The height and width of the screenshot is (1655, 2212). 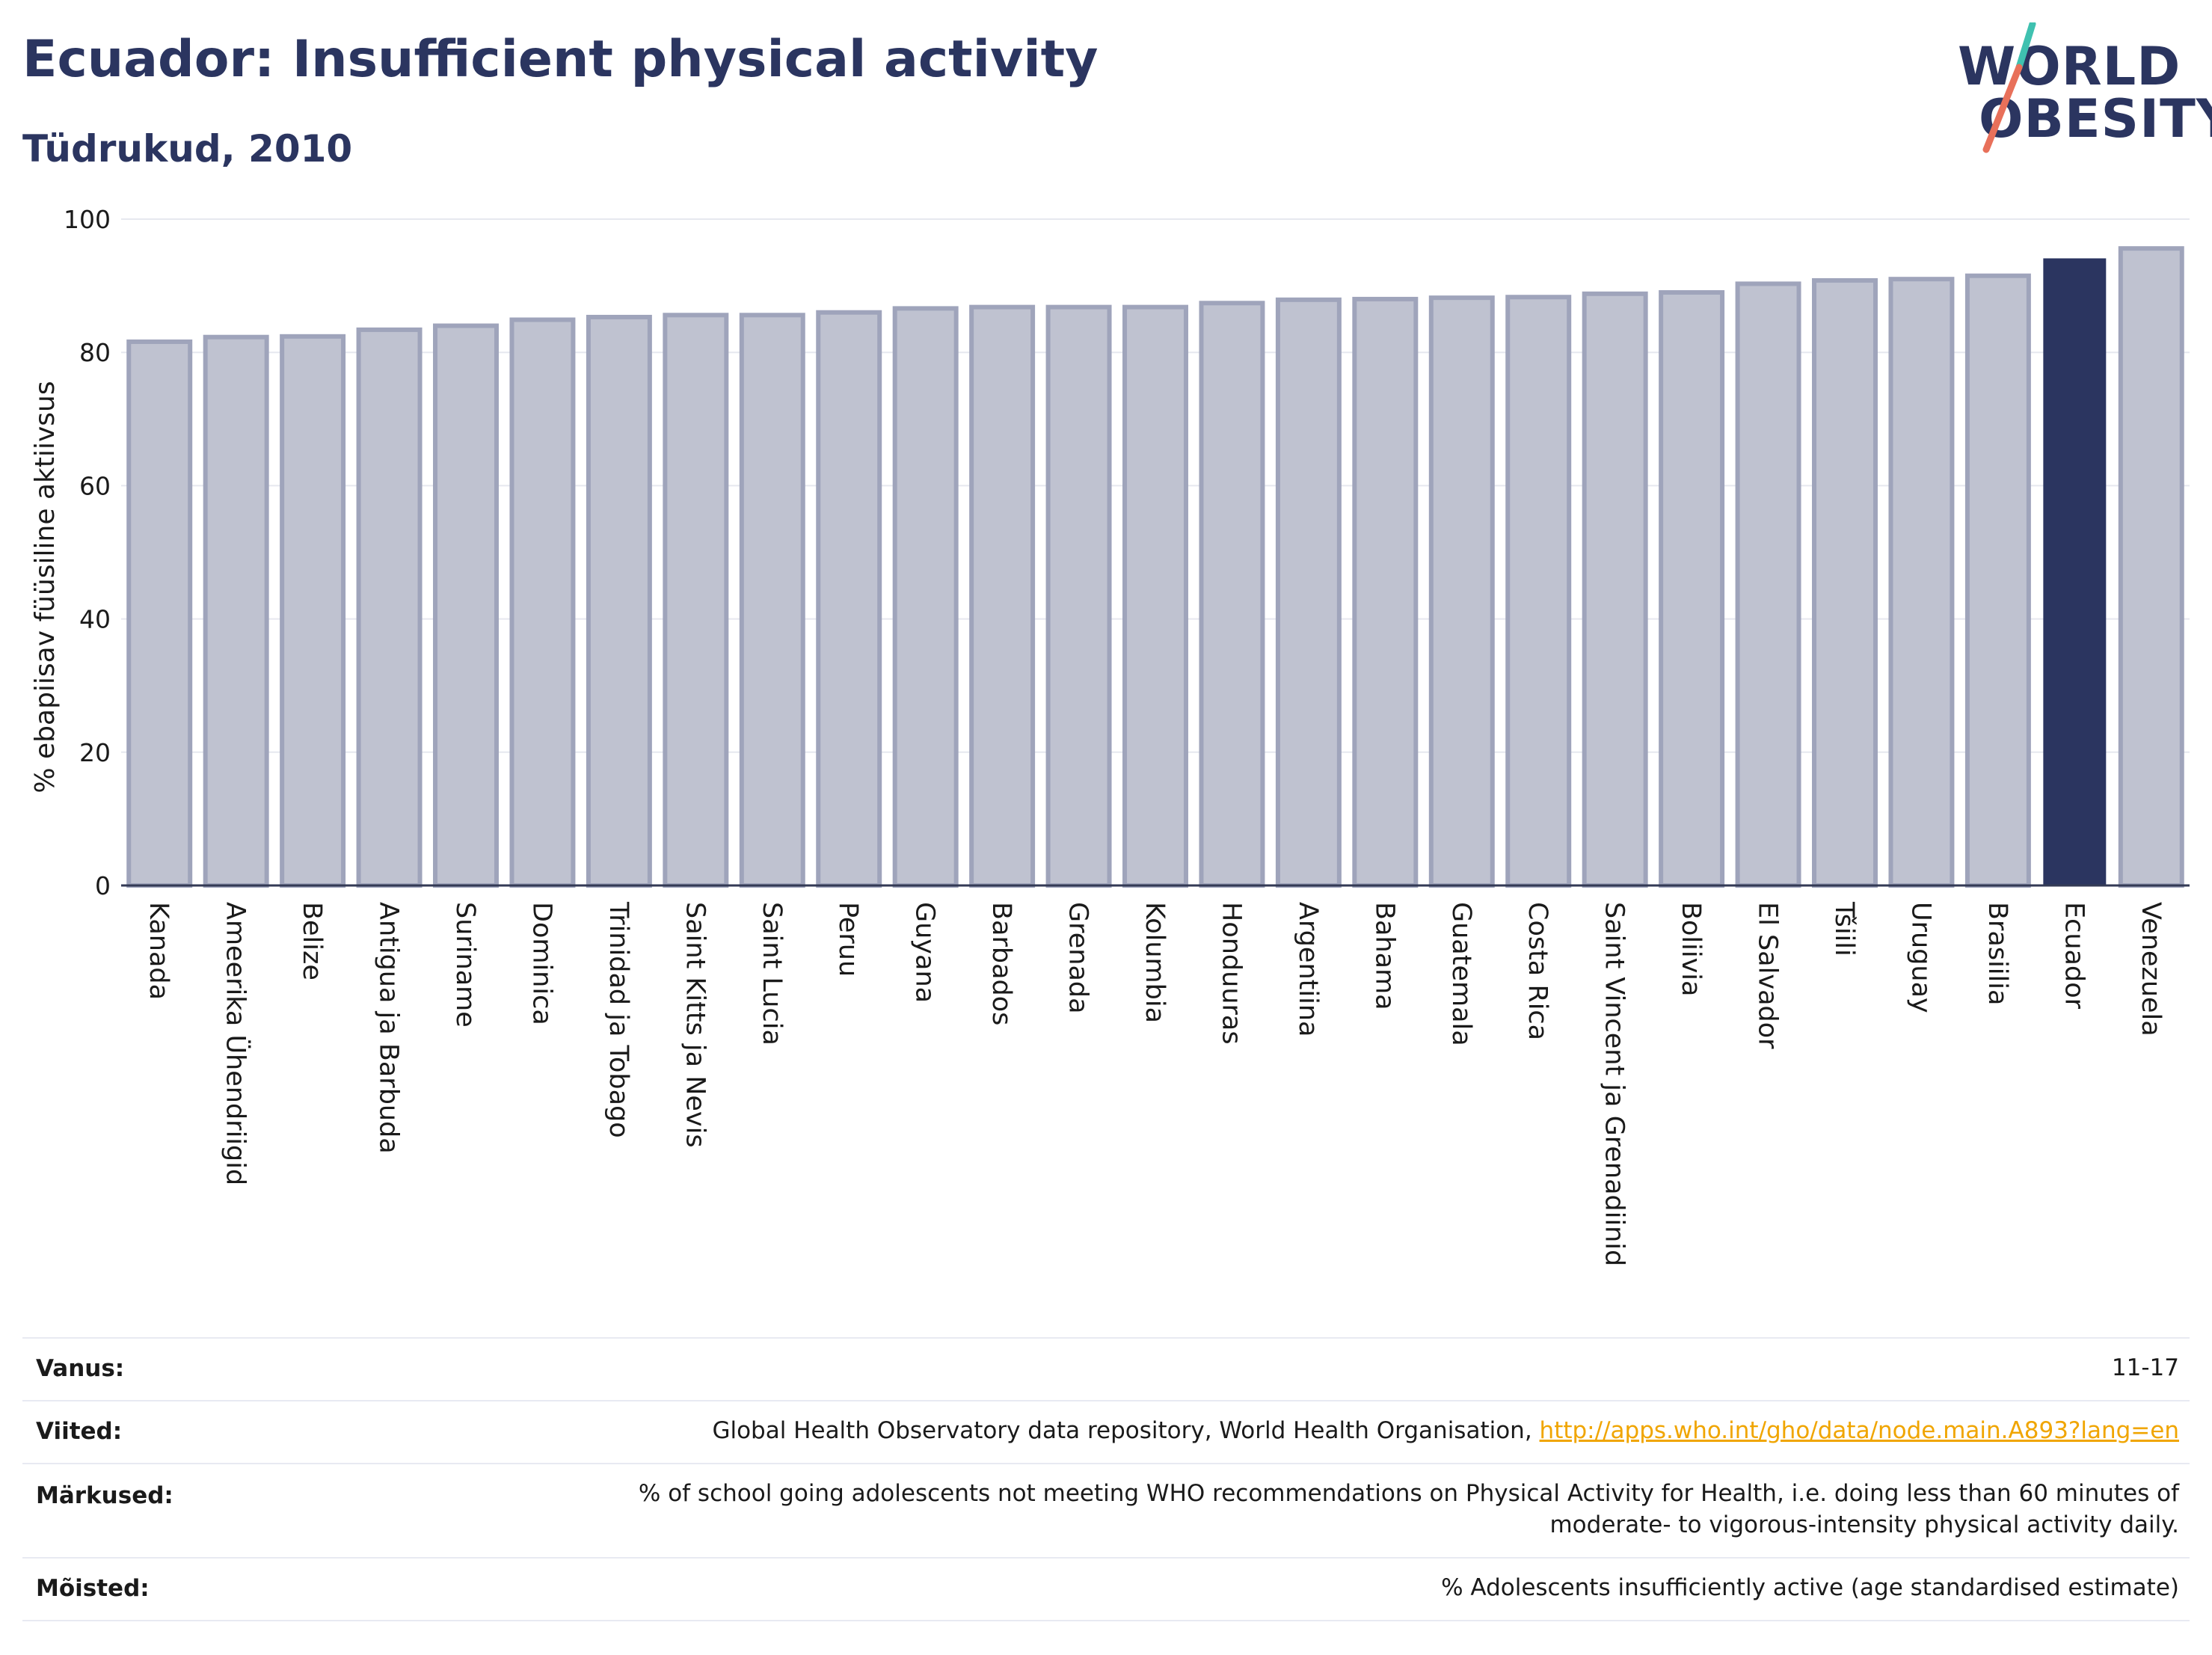 I want to click on x-tick-label: Guatemala, so click(x=1461, y=974).